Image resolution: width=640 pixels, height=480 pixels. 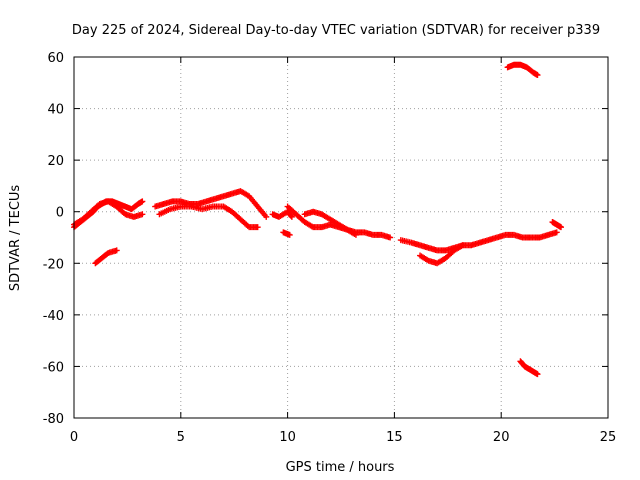 What do you see at coordinates (55, 161) in the screenshot?
I see `y-tick-label: 20` at bounding box center [55, 161].